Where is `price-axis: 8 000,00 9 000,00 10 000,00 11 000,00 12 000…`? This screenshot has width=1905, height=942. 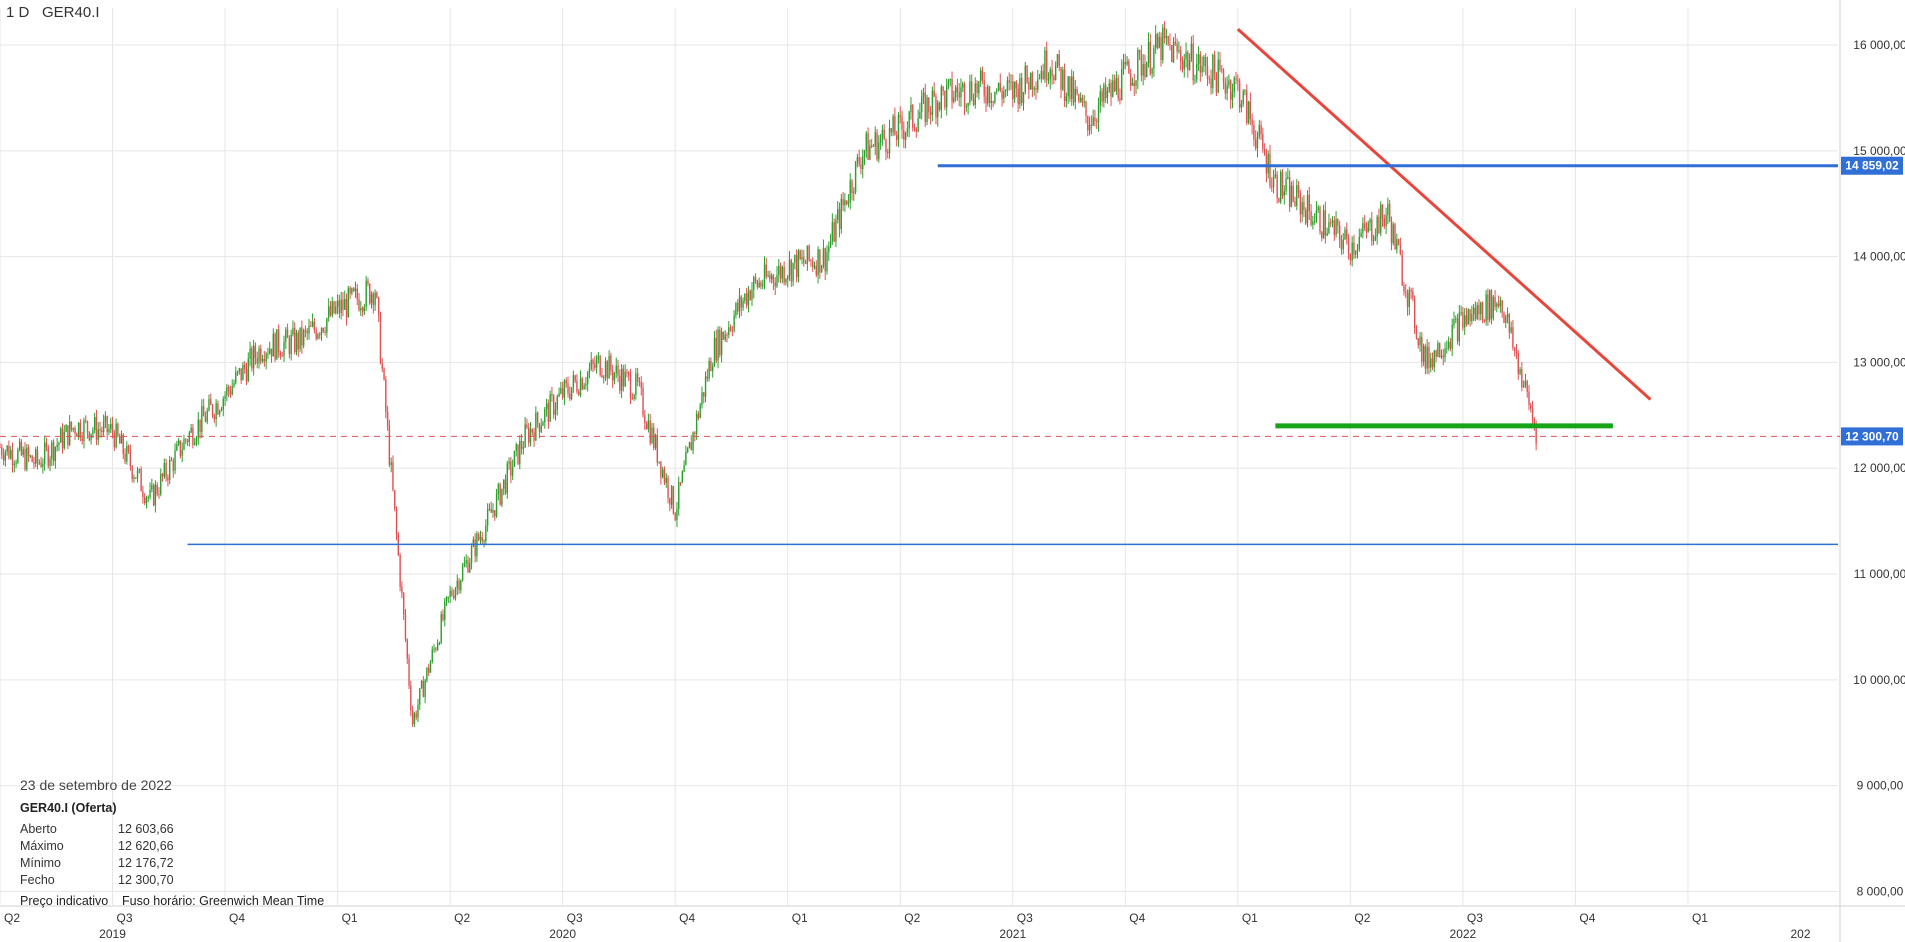
price-axis: 8 000,00 9 000,00 10 000,00 11 000,00 12 000… is located at coordinates (1879, 468).